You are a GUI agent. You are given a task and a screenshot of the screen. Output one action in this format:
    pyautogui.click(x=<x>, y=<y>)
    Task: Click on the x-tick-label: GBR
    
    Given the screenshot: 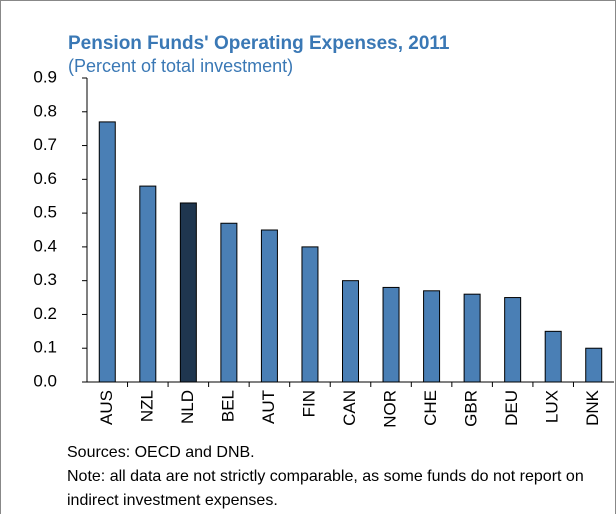 What is the action you would take?
    pyautogui.click(x=471, y=408)
    